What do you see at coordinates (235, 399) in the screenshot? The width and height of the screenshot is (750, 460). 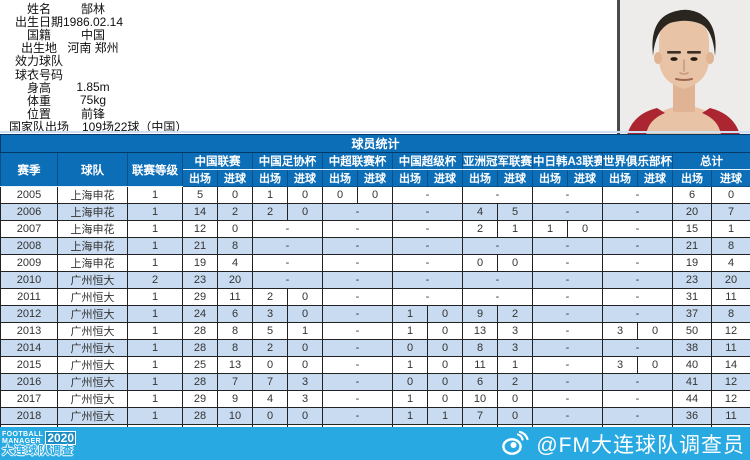 I see `goals-cell: 9` at bounding box center [235, 399].